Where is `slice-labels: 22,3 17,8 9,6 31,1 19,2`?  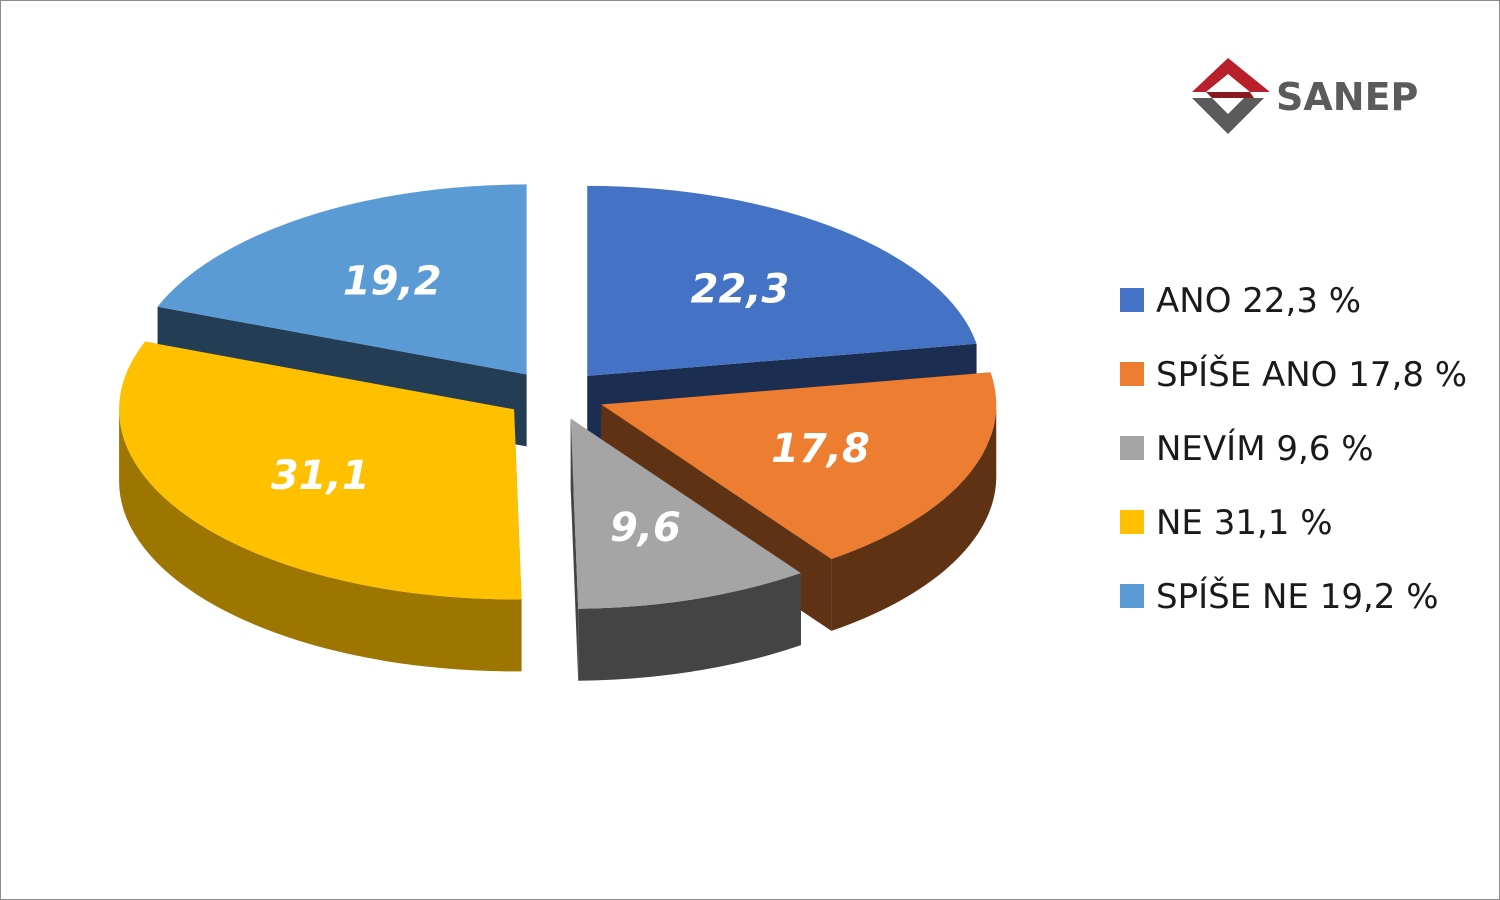 slice-labels: 22,3 17,8 9,6 31,1 19,2 is located at coordinates (570, 405).